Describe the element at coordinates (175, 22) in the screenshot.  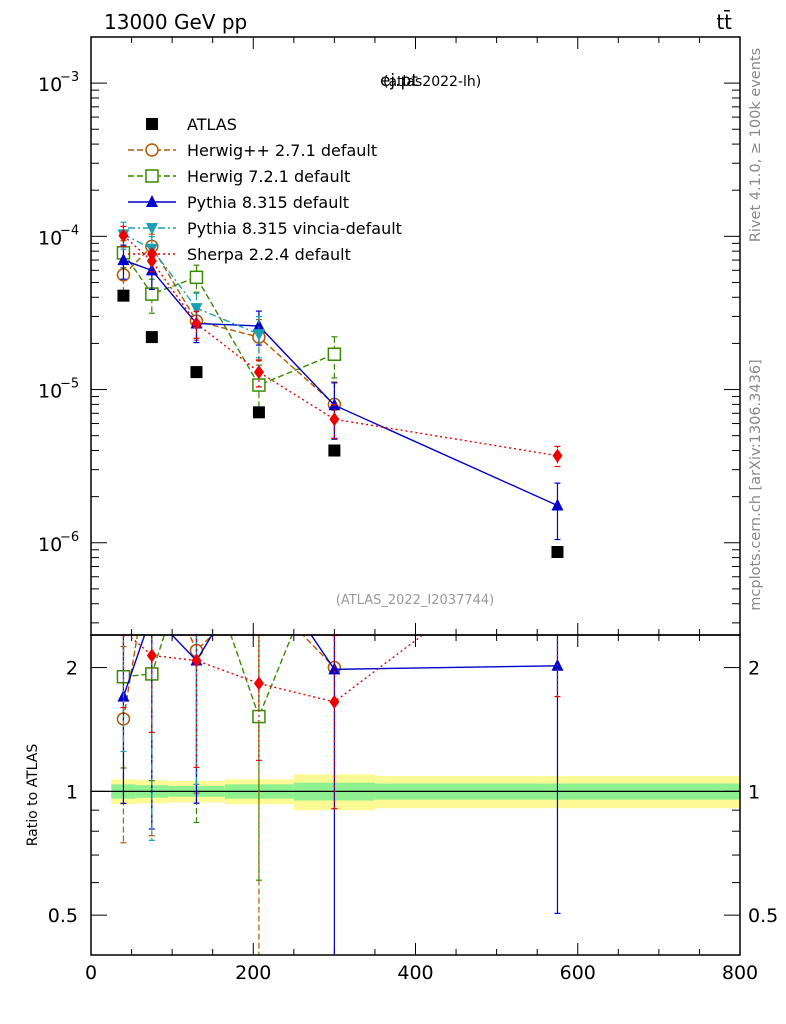
I see `energy-label: 13000 GeV pp` at that location.